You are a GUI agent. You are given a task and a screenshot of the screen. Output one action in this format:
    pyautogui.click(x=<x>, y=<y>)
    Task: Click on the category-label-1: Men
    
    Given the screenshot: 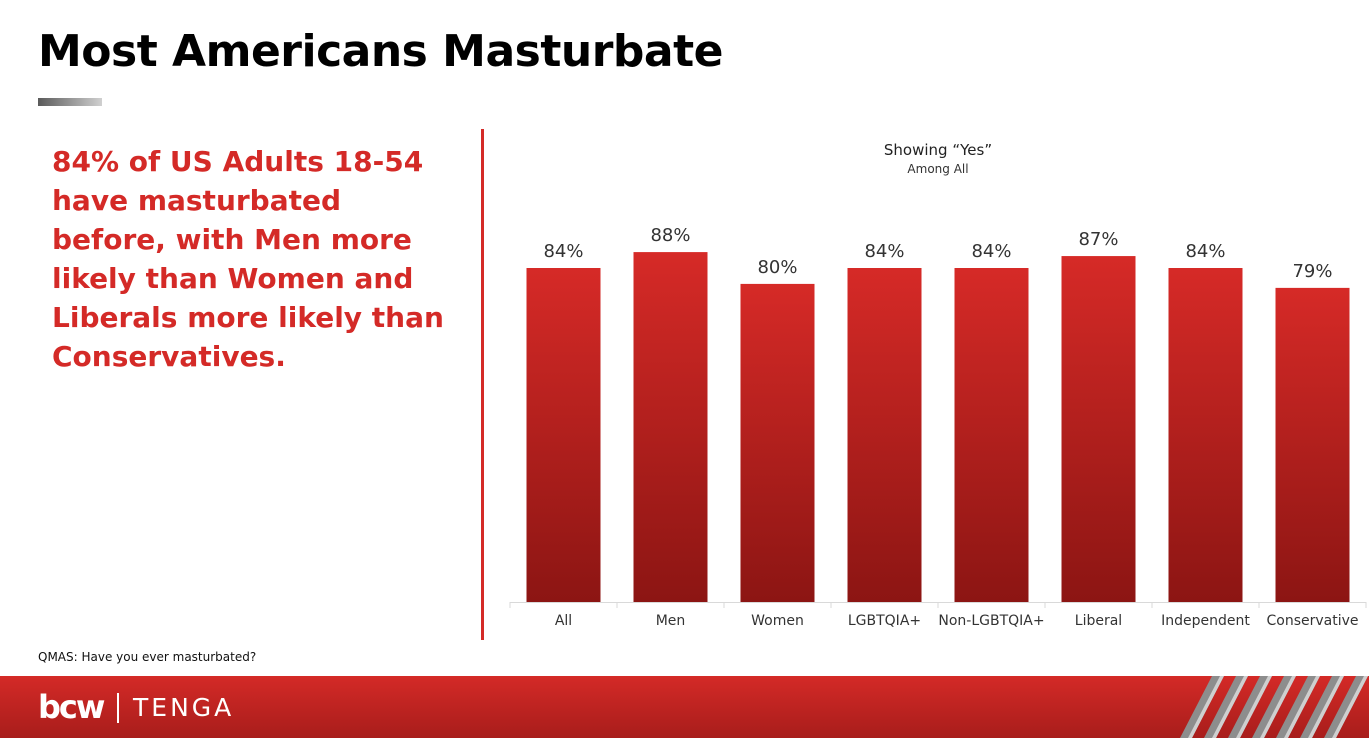 What is the action you would take?
    pyautogui.click(x=671, y=621)
    